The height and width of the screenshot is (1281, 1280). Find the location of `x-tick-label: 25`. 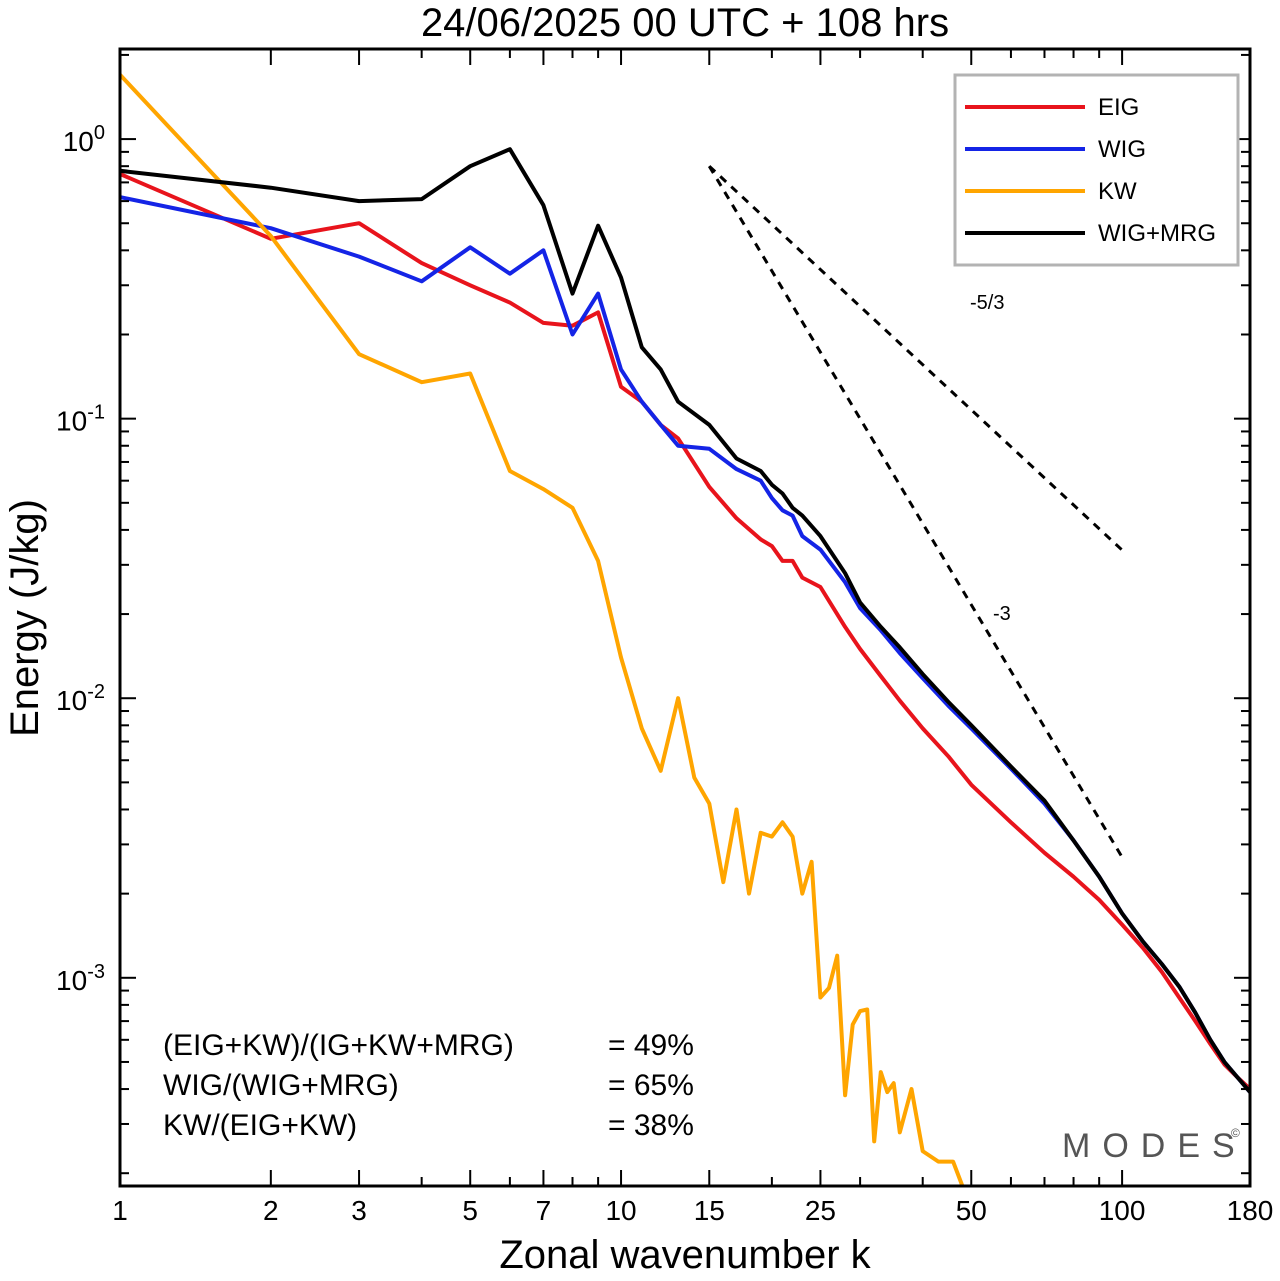

x-tick-label: 25 is located at coordinates (820, 1210).